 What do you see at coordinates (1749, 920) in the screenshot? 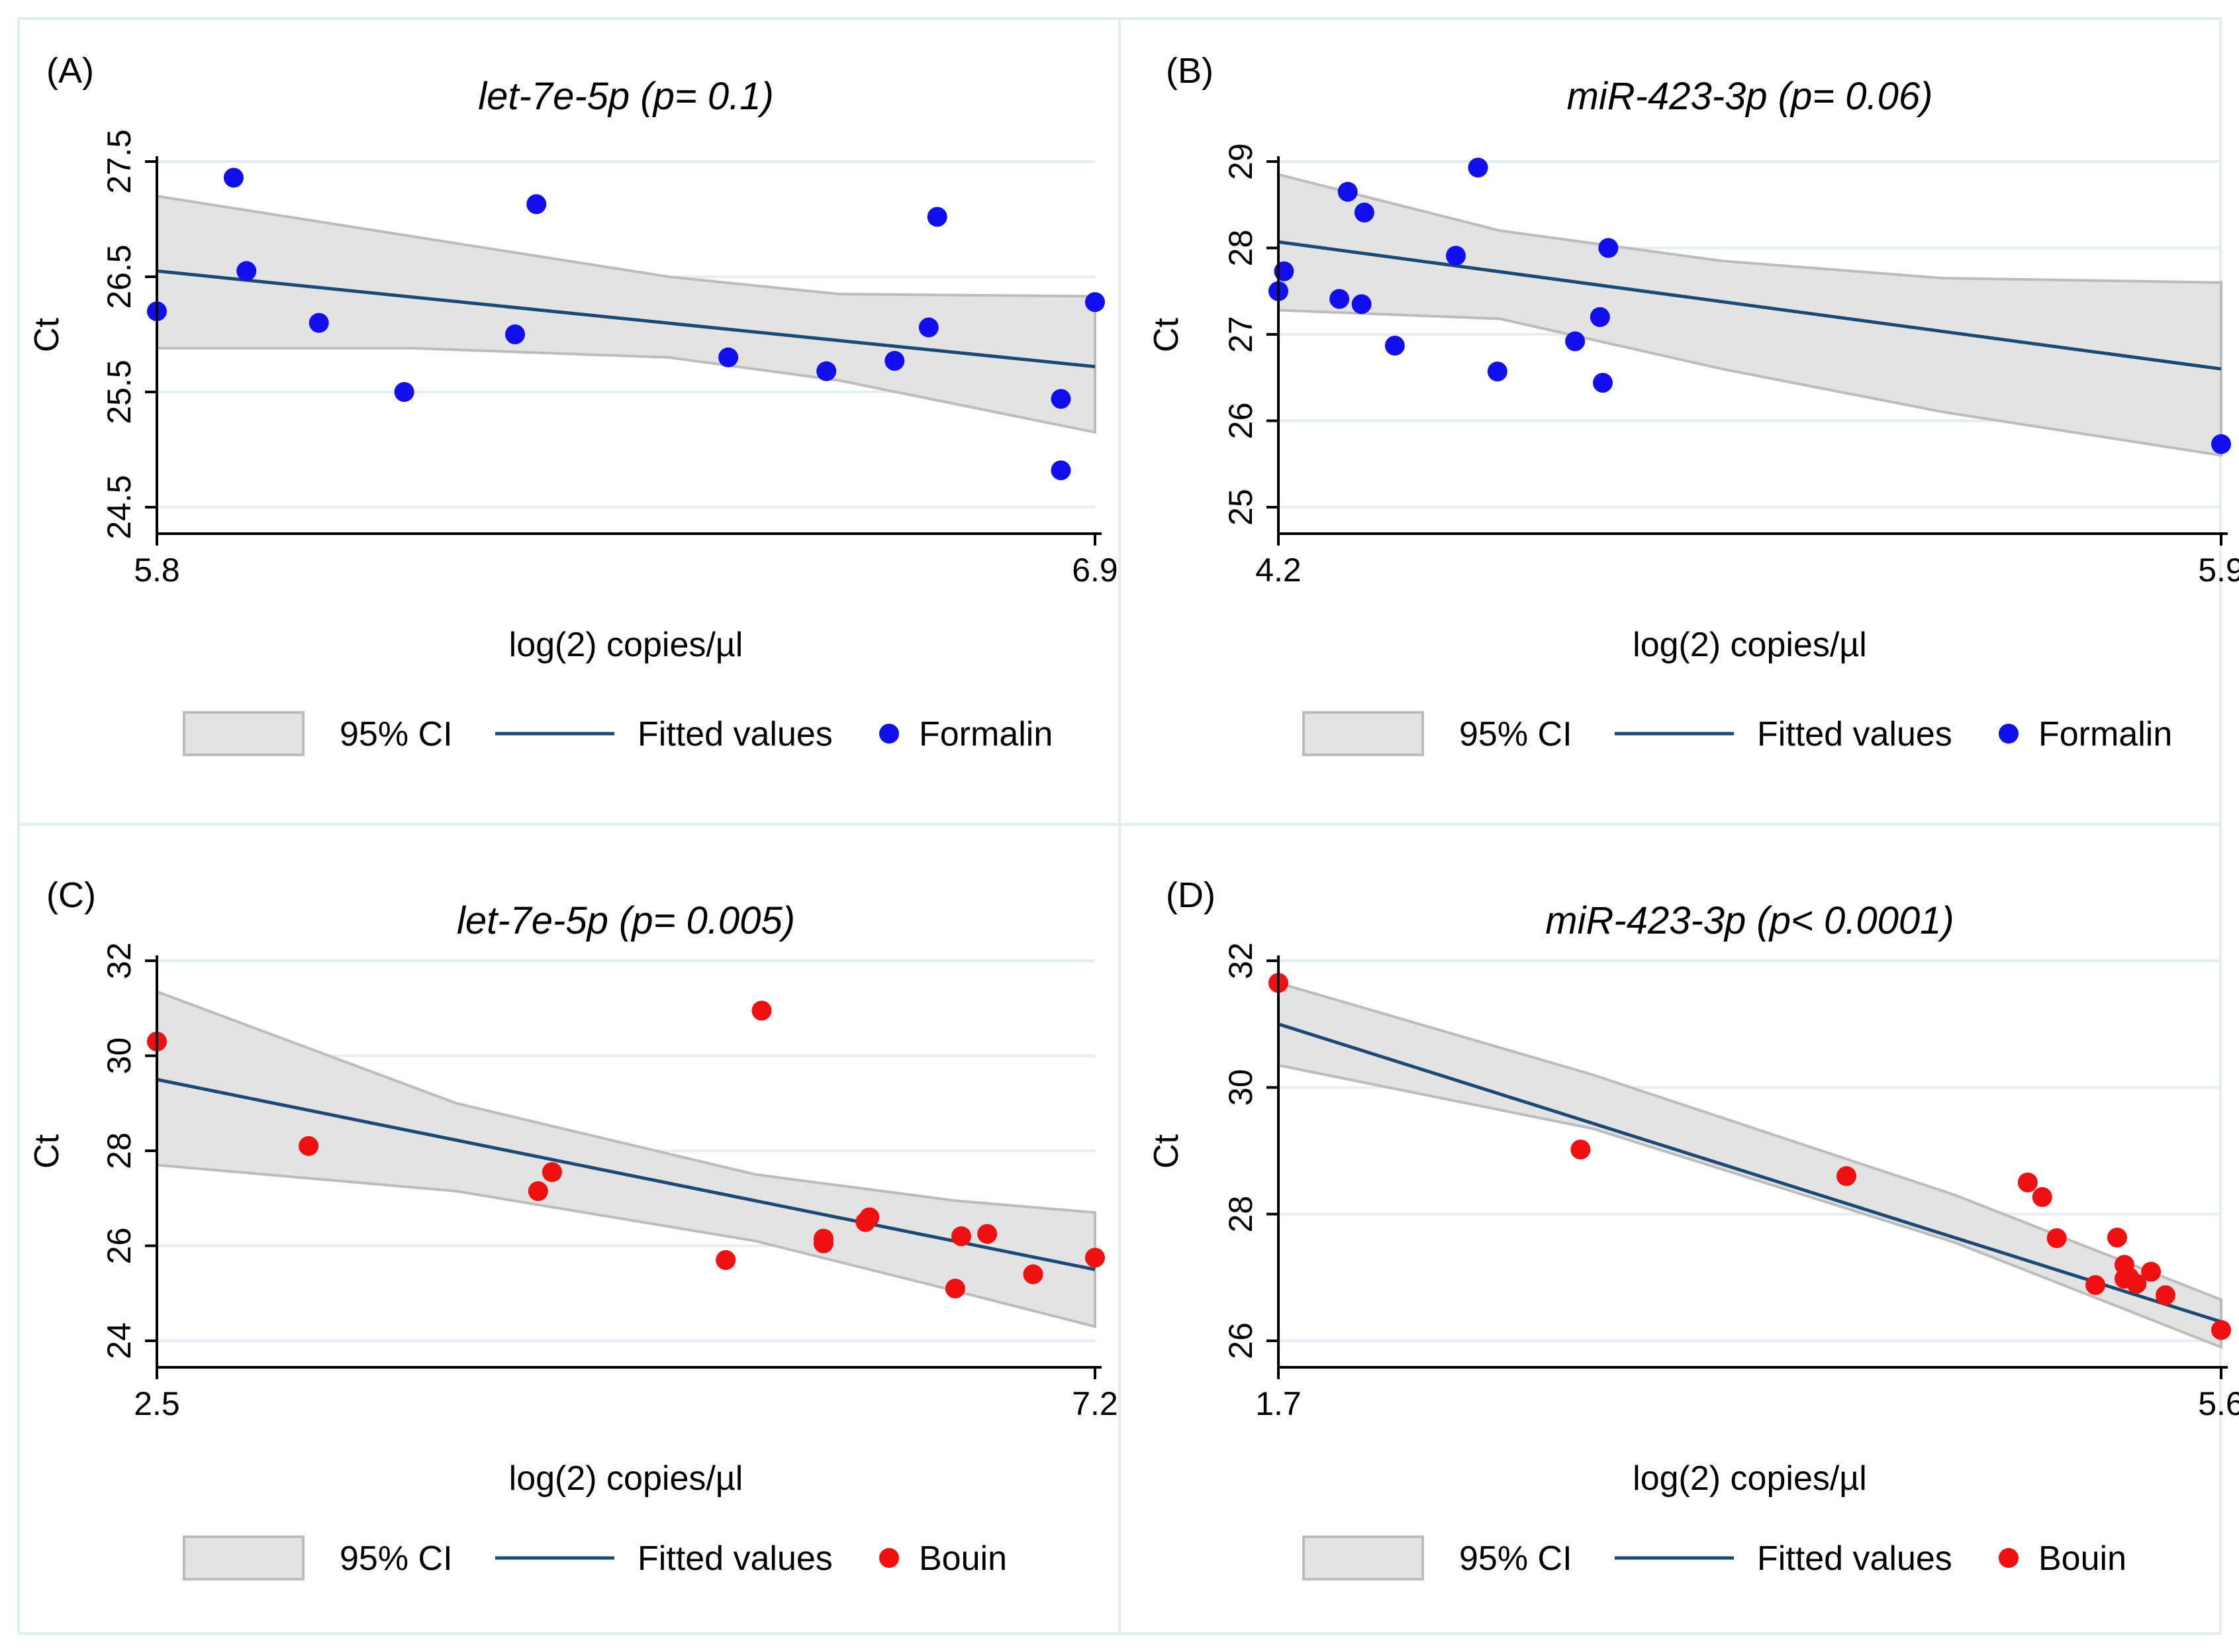
I see `chart-title: miR-423-3p (p< 0.0001)` at bounding box center [1749, 920].